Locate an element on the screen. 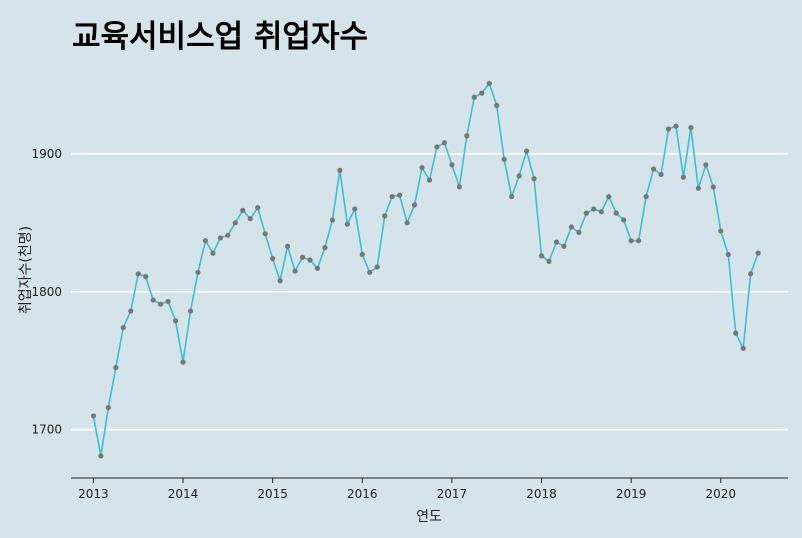 The image size is (802, 538). x-tick-label-2018: 2018 is located at coordinates (541, 494).